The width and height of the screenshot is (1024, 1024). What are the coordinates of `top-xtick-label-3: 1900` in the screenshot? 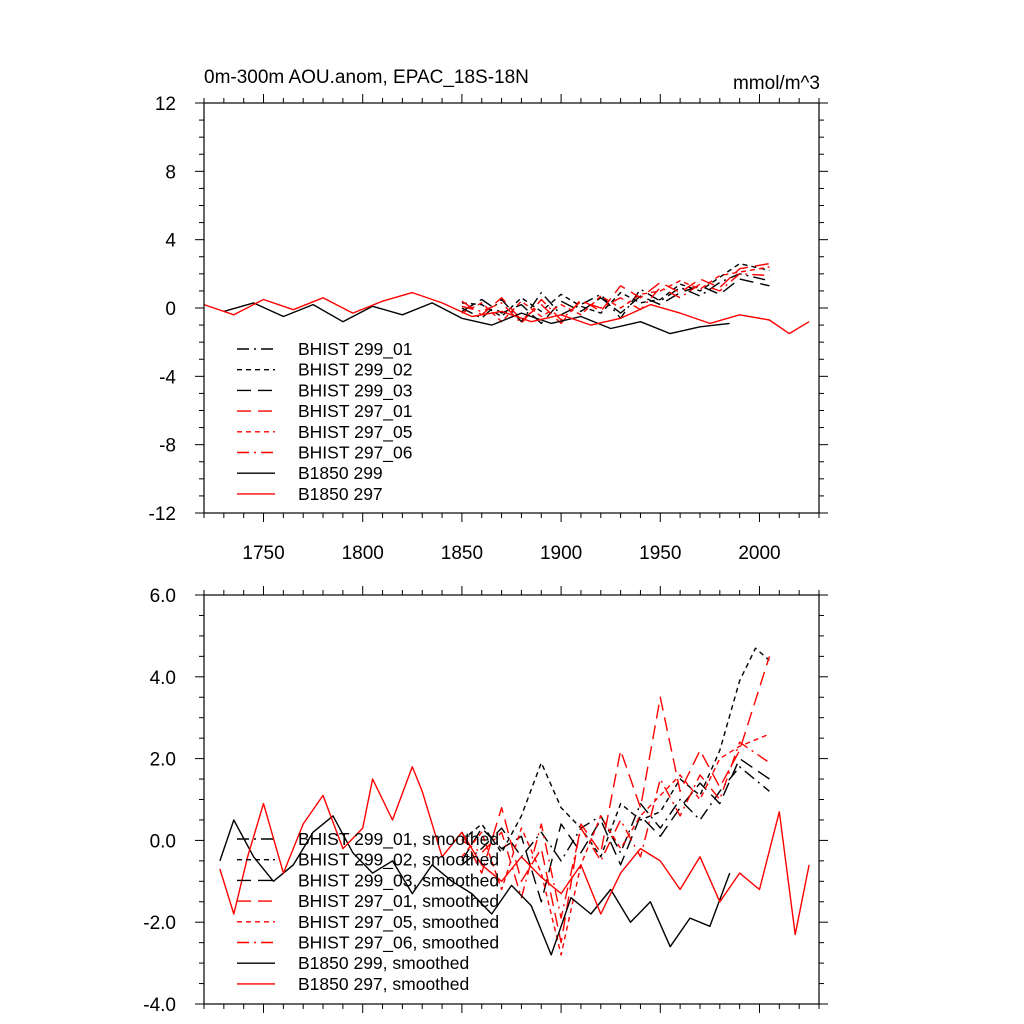 It's located at (561, 553).